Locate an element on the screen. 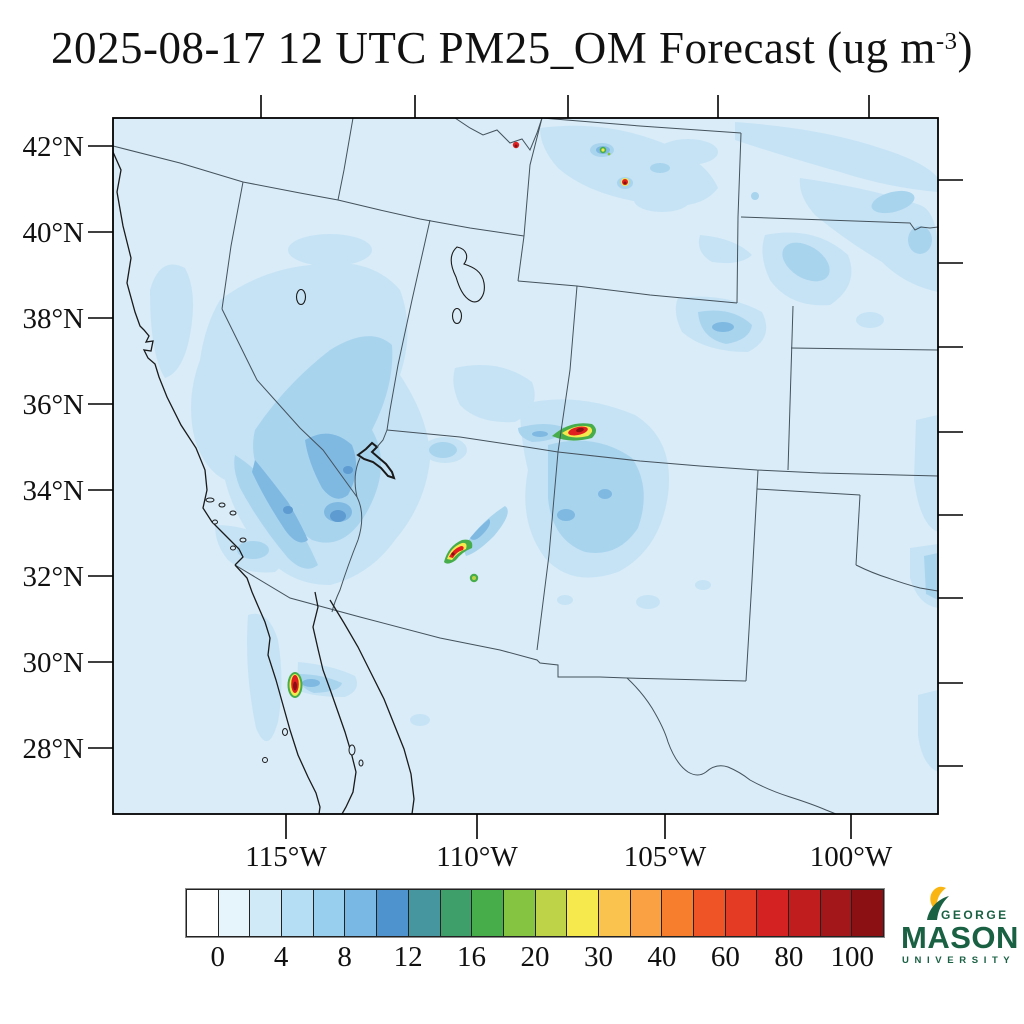  colorbar-tick-label: 12 is located at coordinates (408, 957).